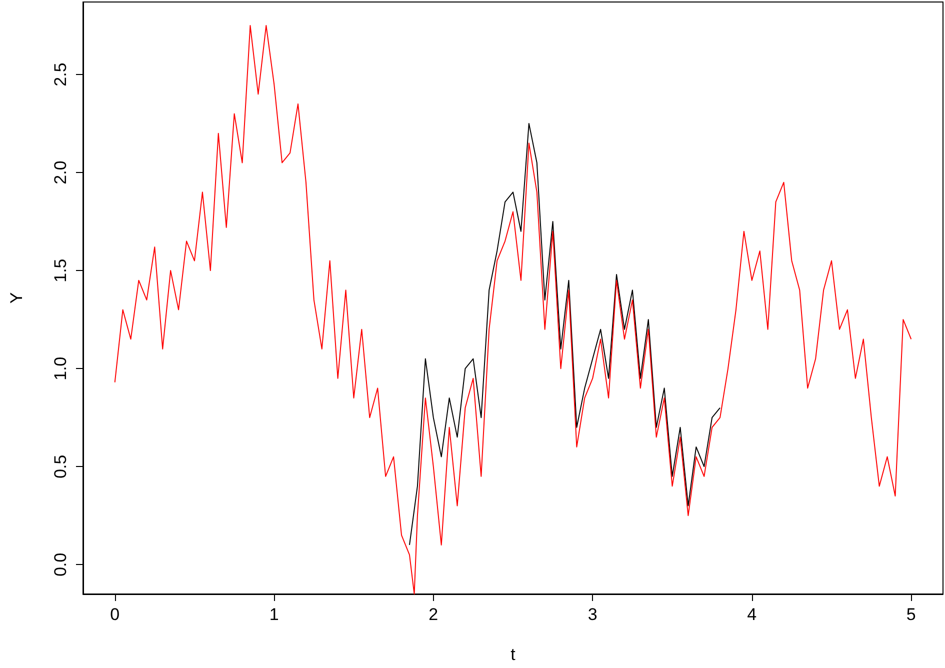  What do you see at coordinates (60, 368) in the screenshot?
I see `y-tick-label: 1.0` at bounding box center [60, 368].